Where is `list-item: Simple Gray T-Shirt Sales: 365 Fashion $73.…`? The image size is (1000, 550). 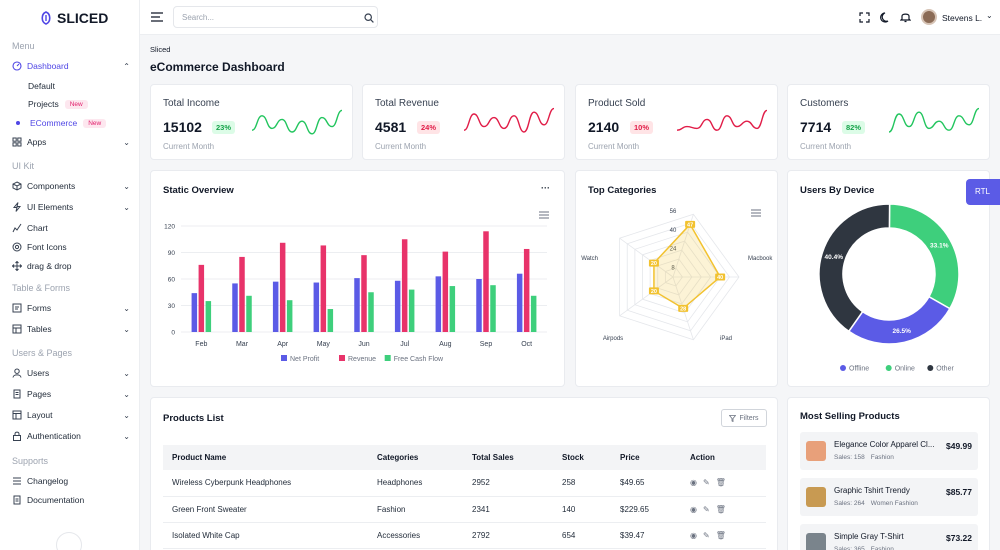 list-item: Simple Gray T-Shirt Sales: 365 Fashion $73.… is located at coordinates (889, 537).